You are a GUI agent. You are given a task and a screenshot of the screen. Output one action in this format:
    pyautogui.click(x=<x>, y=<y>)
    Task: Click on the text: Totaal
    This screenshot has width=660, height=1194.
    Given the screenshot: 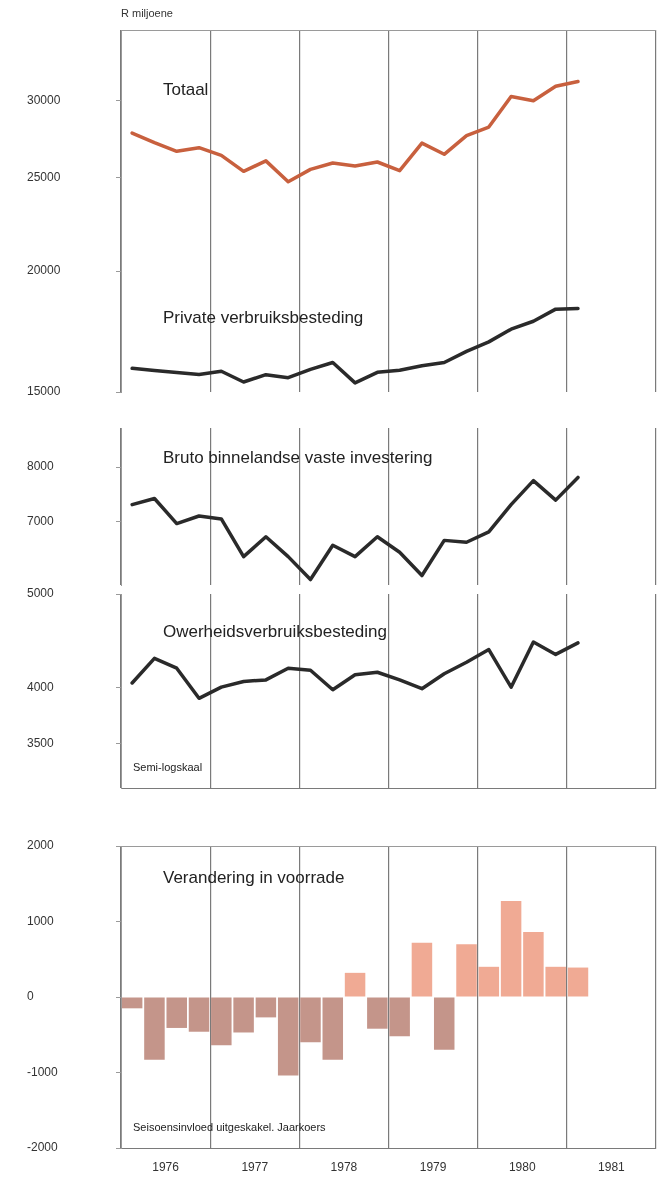 What is the action you would take?
    pyautogui.click(x=186, y=89)
    